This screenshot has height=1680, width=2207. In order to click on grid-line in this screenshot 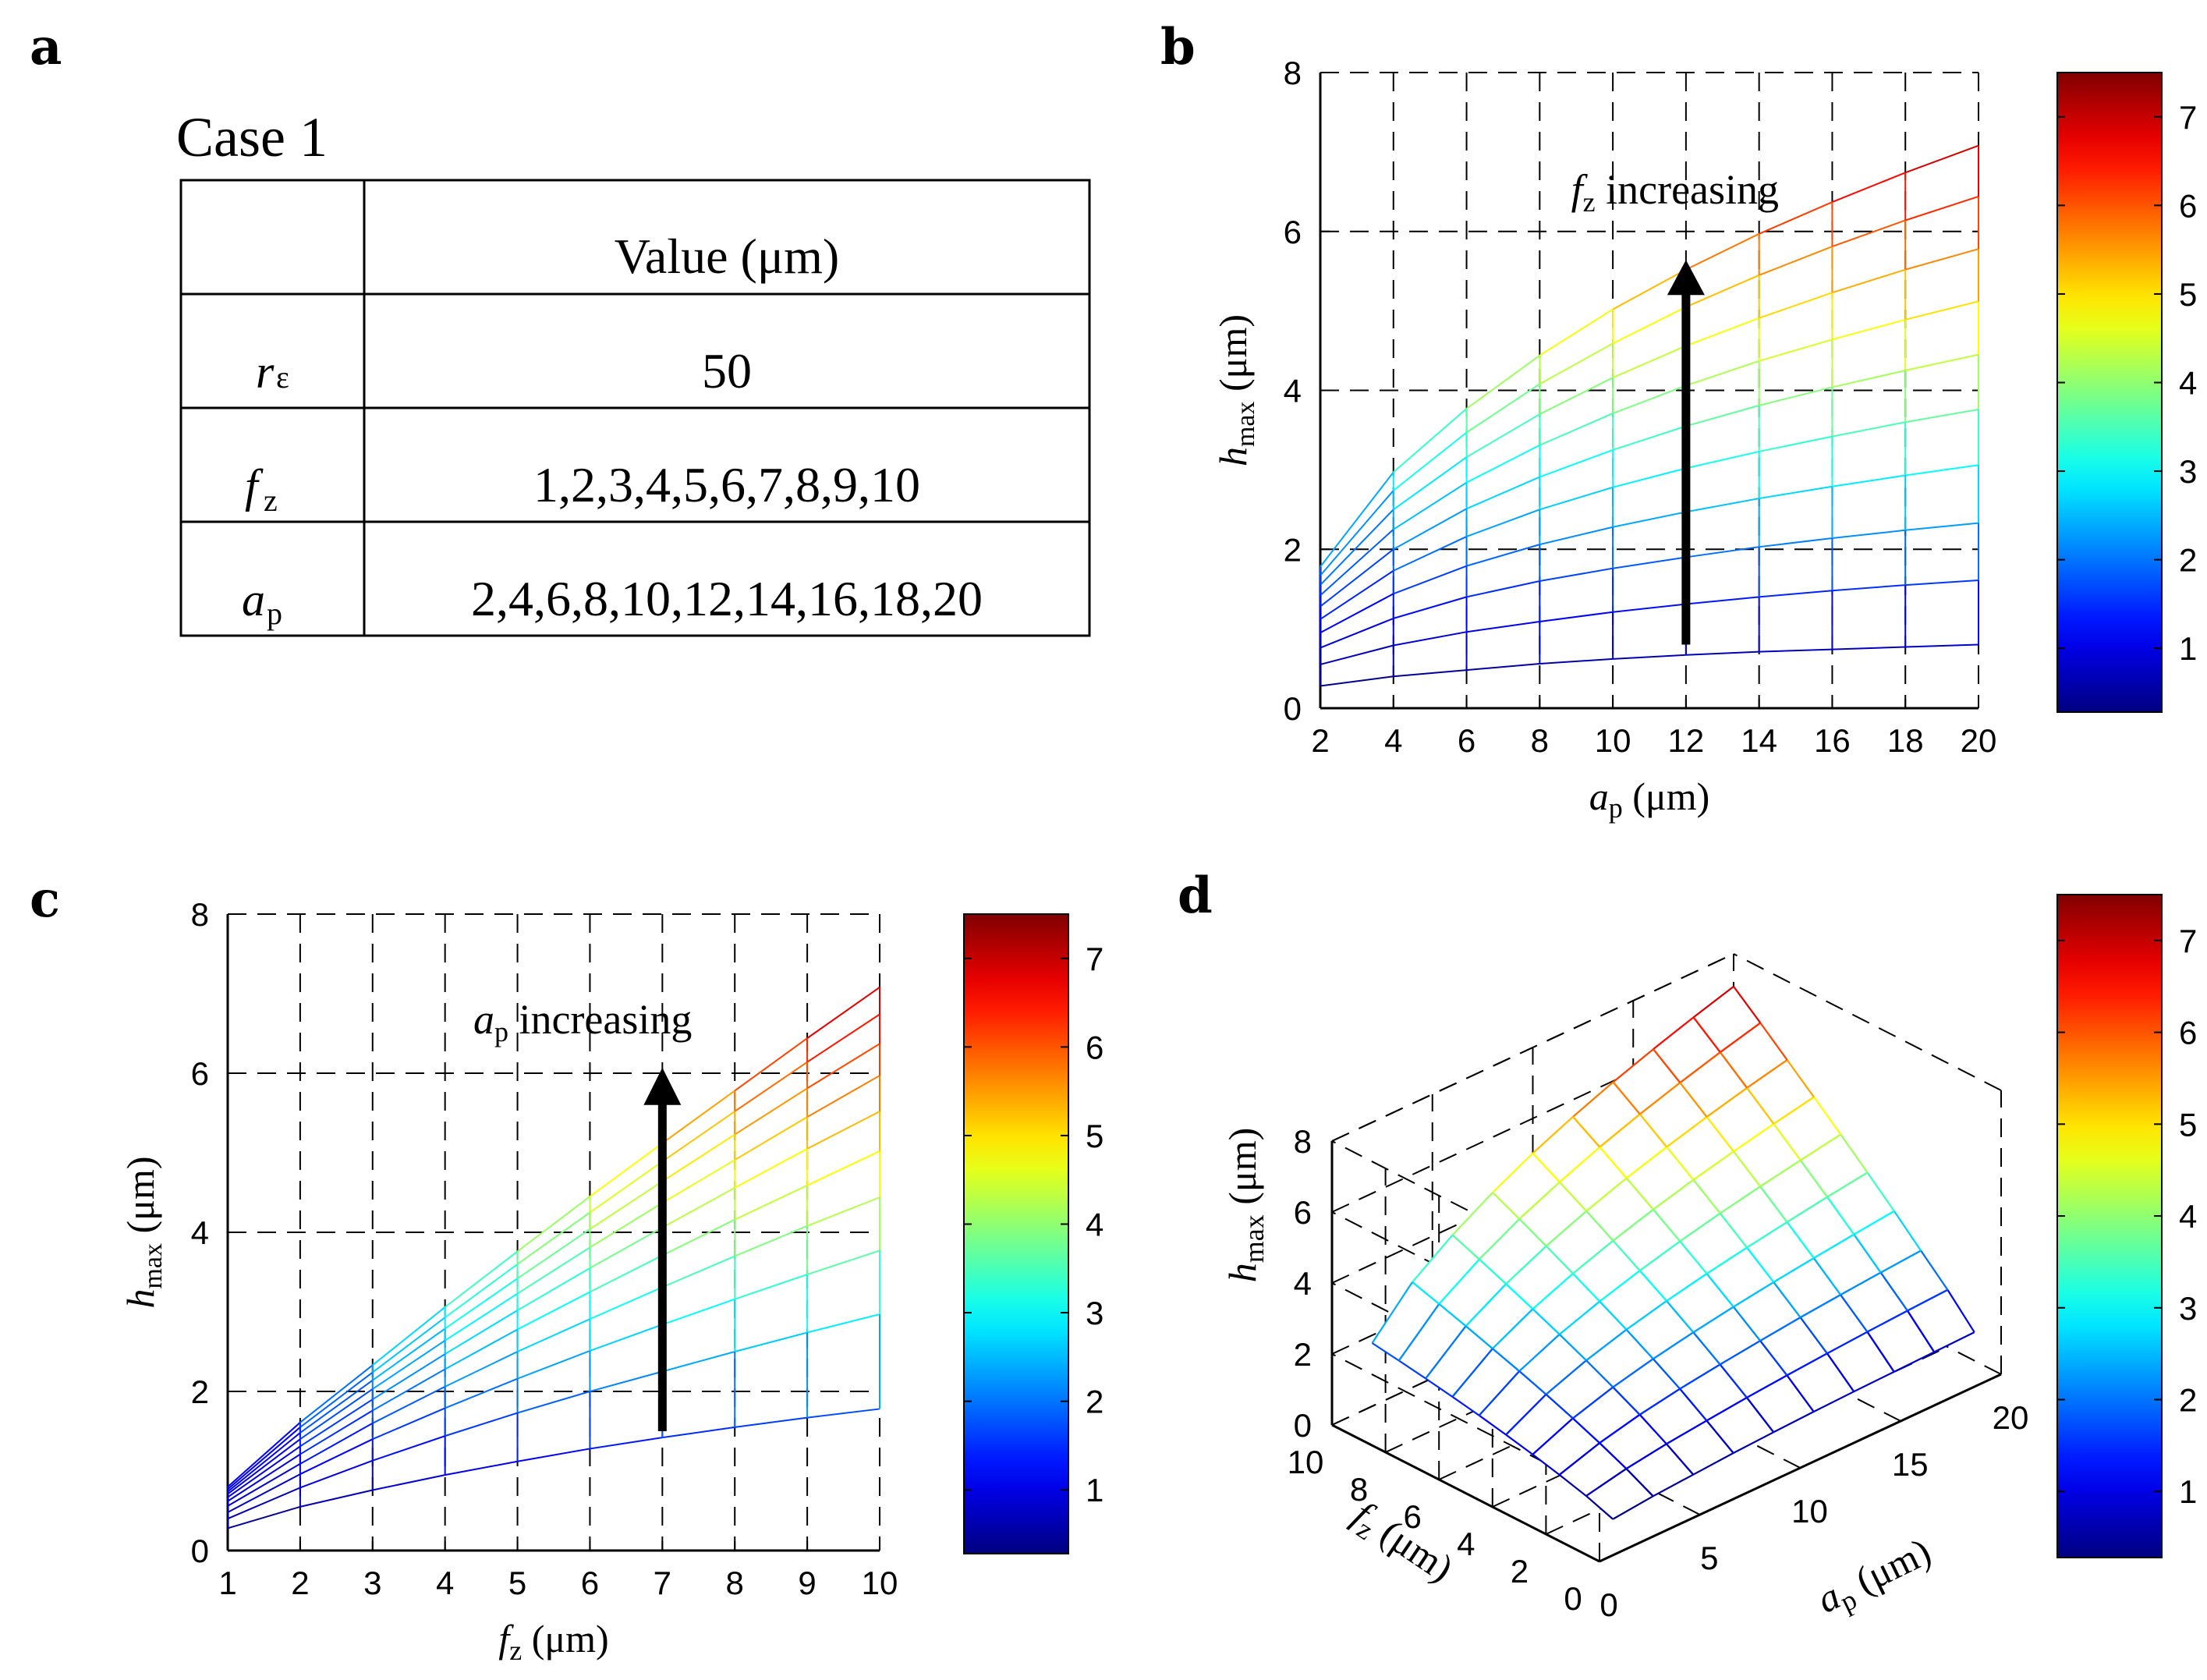, I will do `click(1465, 1422)`.